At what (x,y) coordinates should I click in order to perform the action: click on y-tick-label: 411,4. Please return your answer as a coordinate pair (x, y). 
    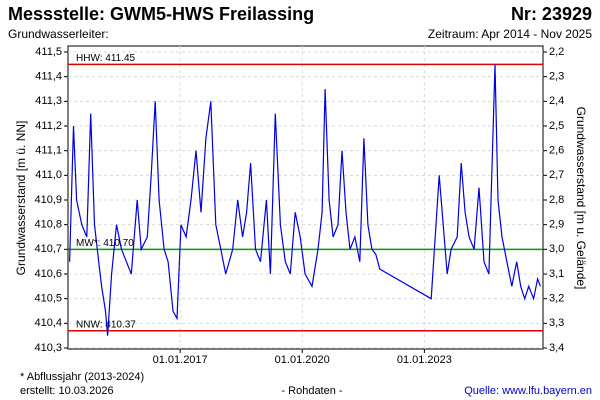
    Looking at the image, I should click on (48, 77).